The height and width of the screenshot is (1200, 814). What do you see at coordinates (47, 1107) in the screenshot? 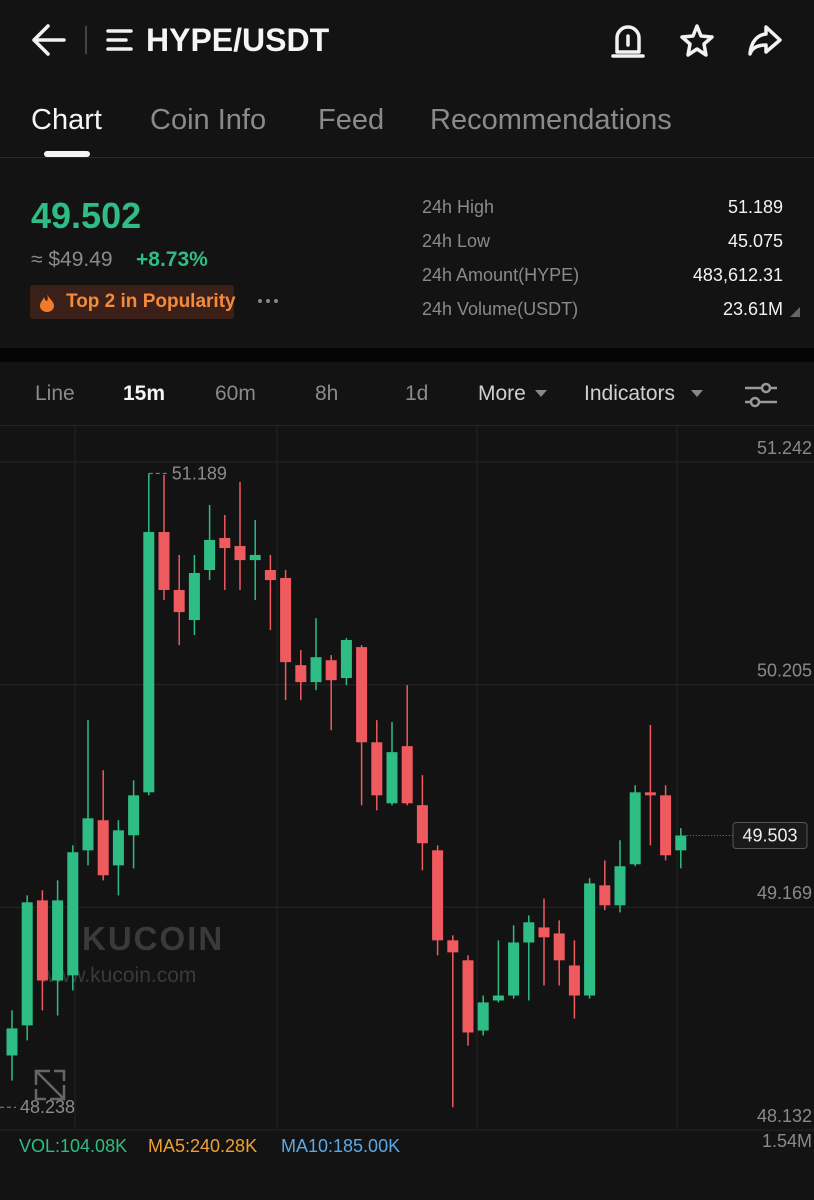
I see `low-marker-label: 48.238` at bounding box center [47, 1107].